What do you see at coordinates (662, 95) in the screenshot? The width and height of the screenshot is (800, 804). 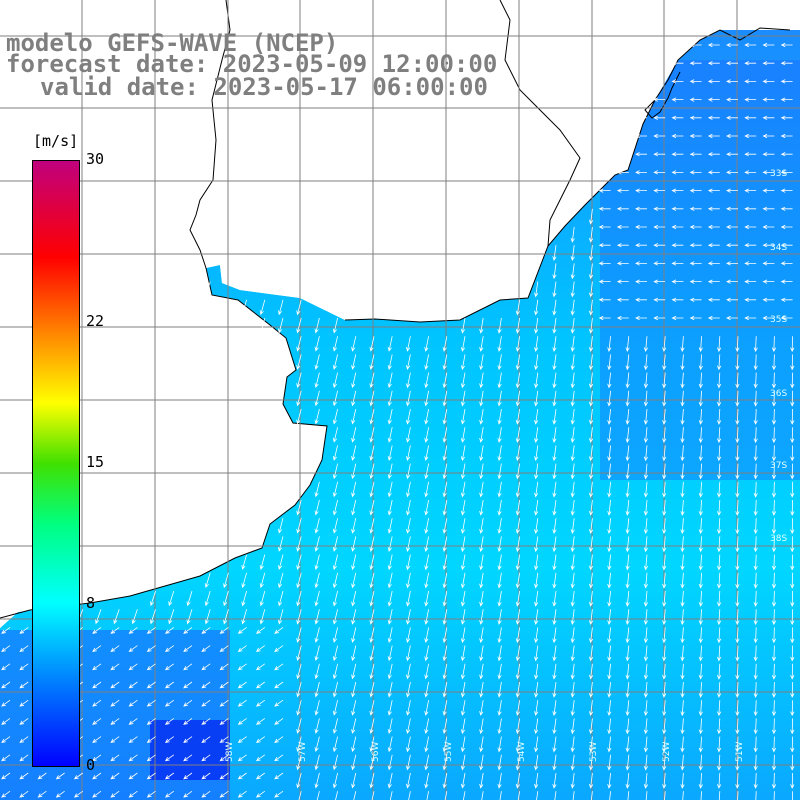 I see `lagoon-shore` at bounding box center [662, 95].